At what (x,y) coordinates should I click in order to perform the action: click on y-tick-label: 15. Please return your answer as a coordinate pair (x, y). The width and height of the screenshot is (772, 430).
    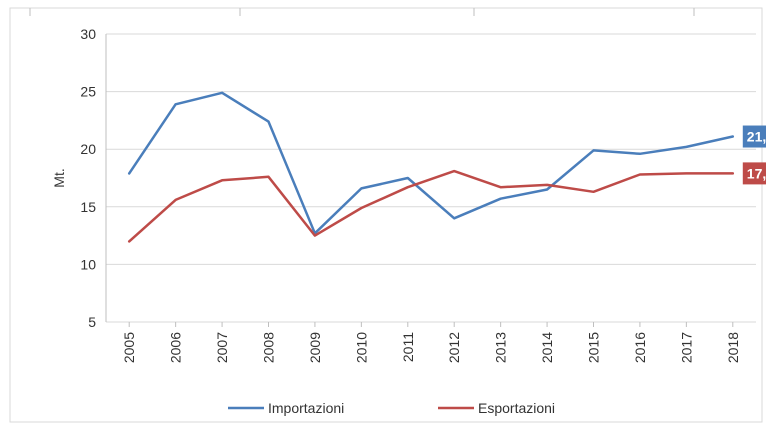
    Looking at the image, I should click on (88, 207).